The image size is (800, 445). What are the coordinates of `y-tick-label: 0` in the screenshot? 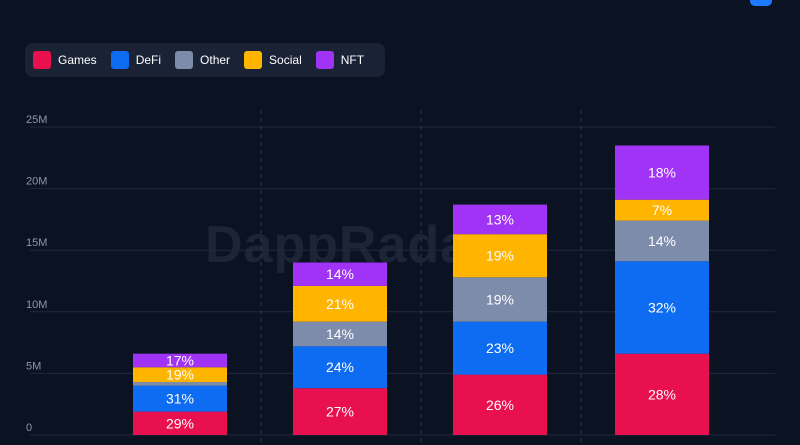 It's located at (29, 428).